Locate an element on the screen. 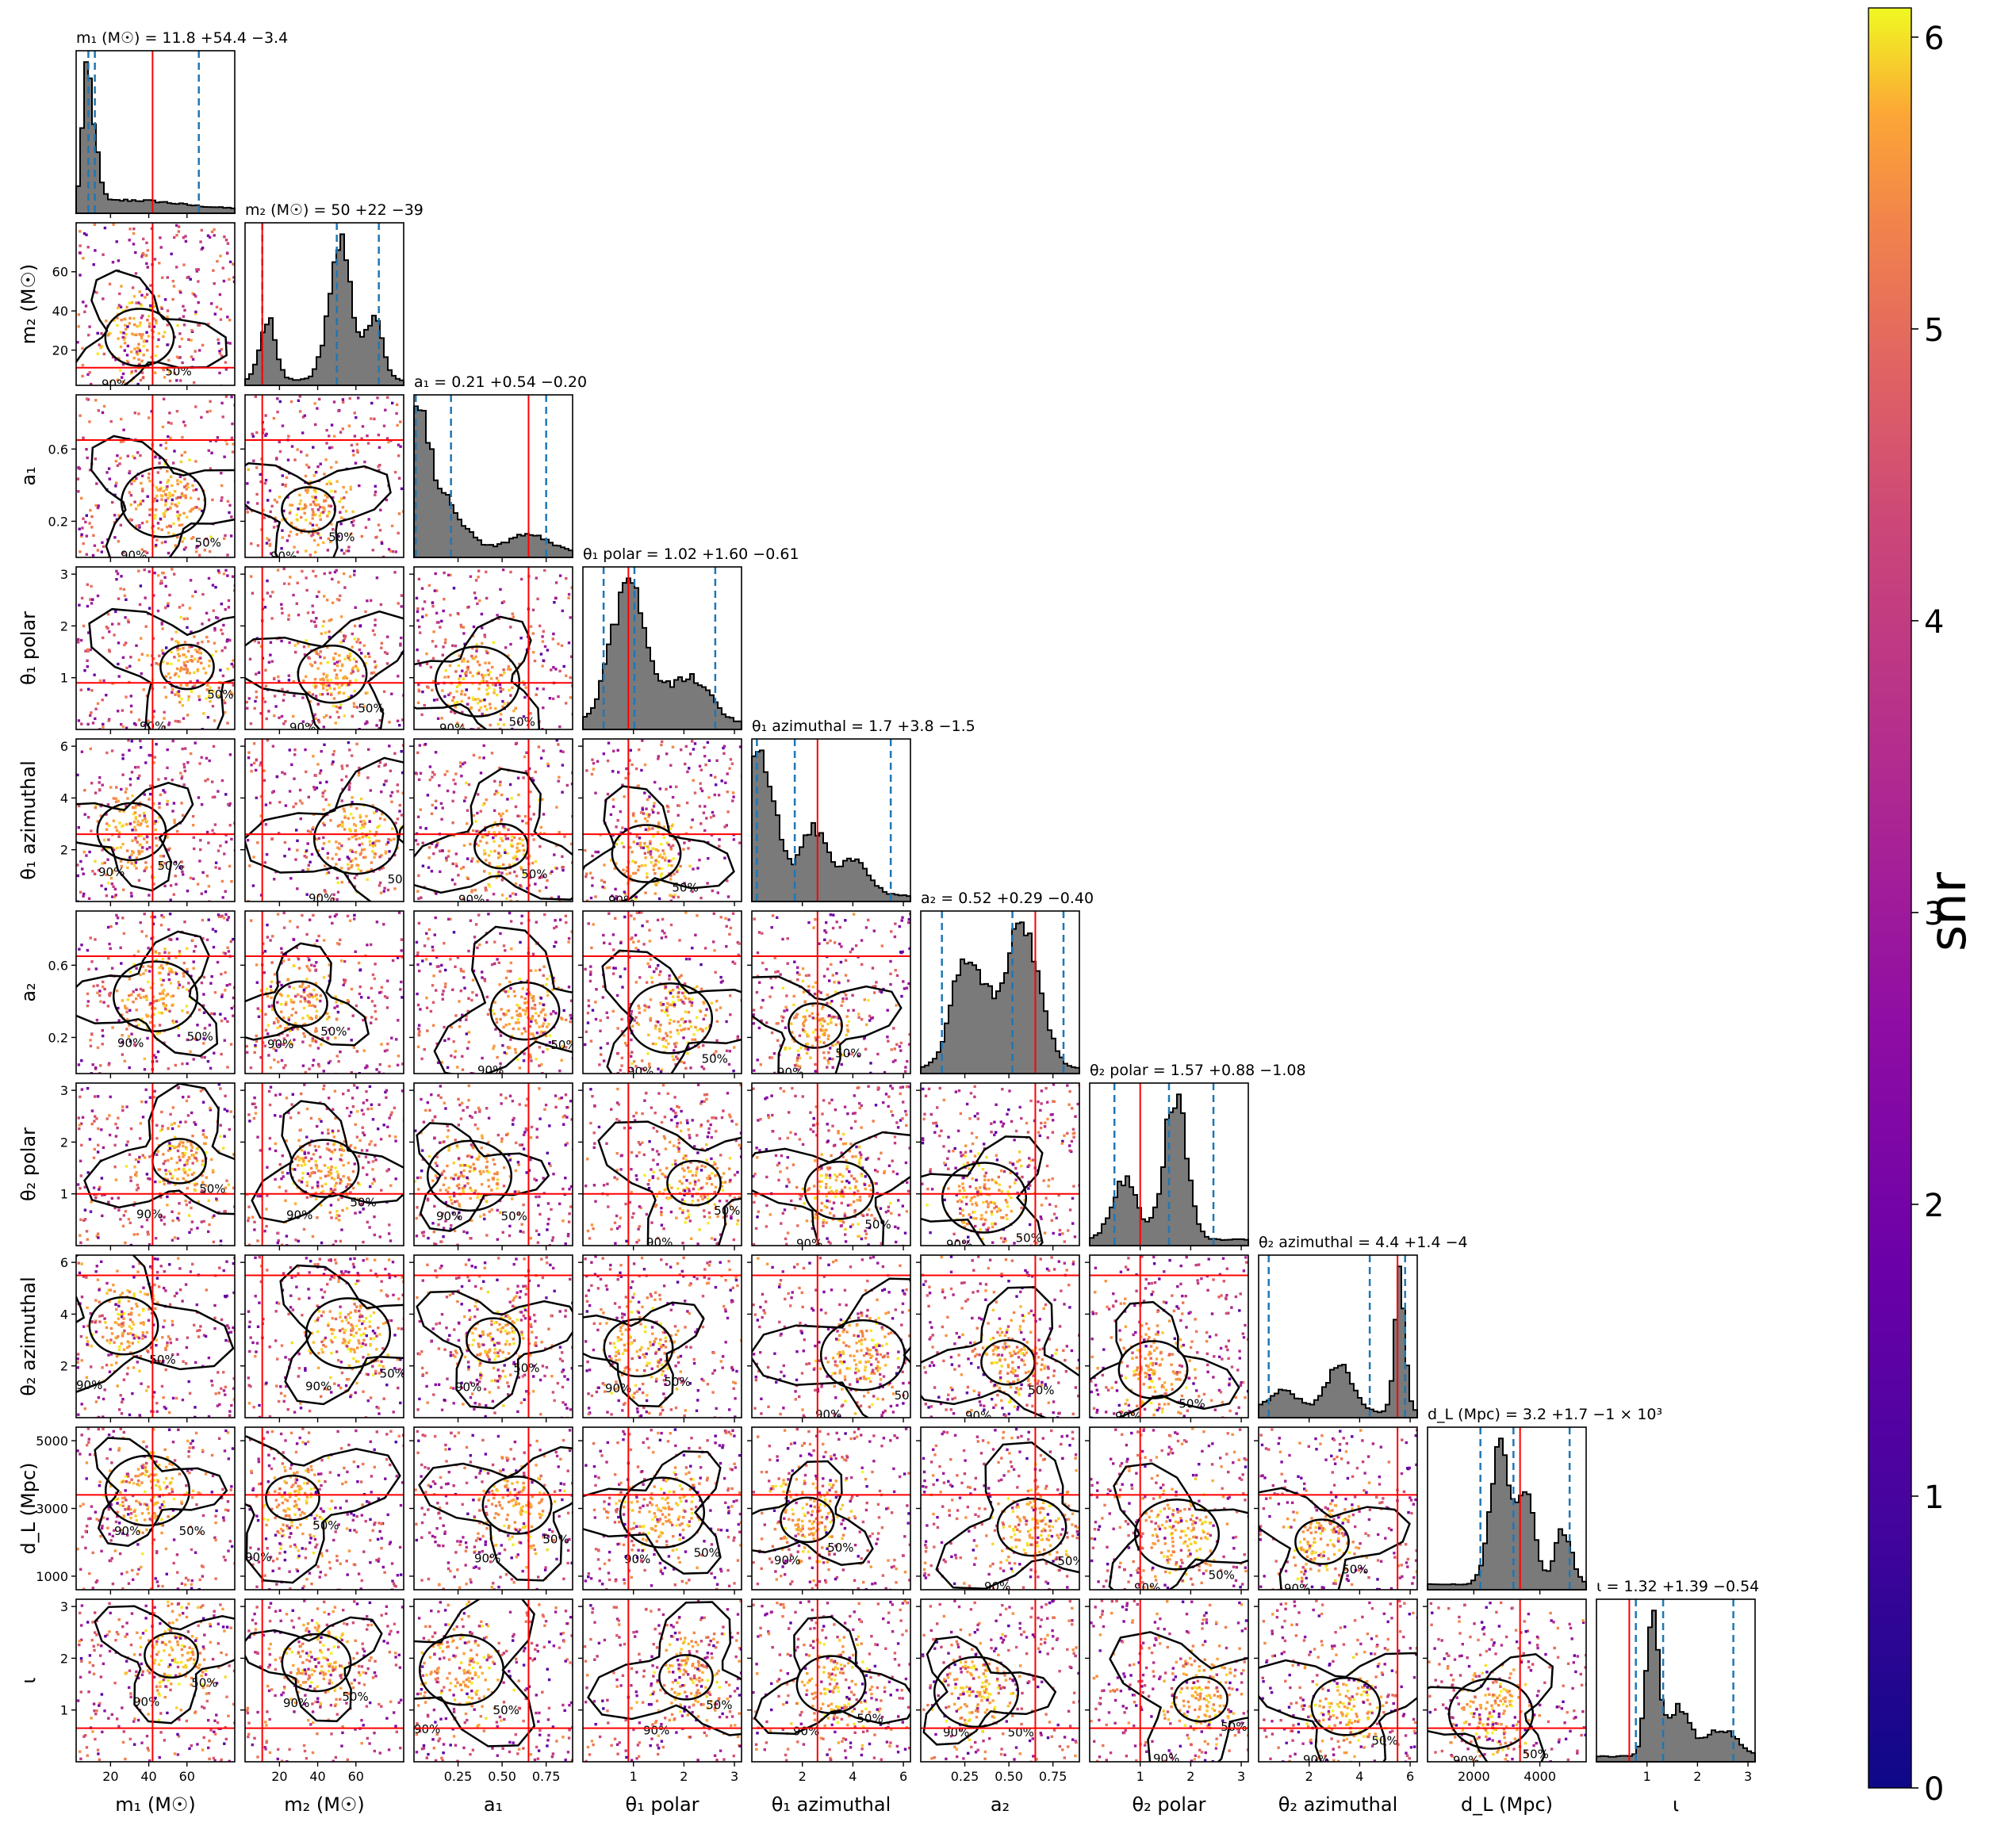  contour-label-50: 50% is located at coordinates (341, 537).